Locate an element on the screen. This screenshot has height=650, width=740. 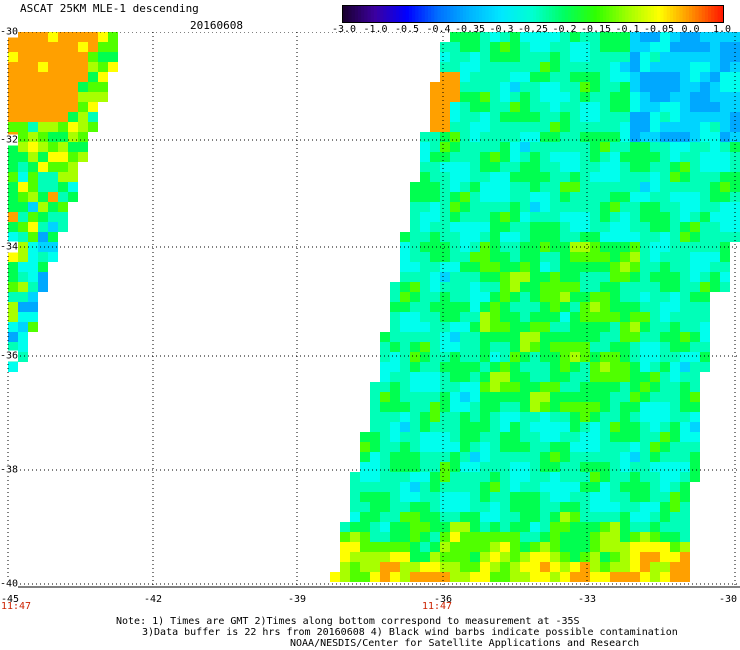
colorbar-tick-label: -0.2 is located at coordinates (564, 29).